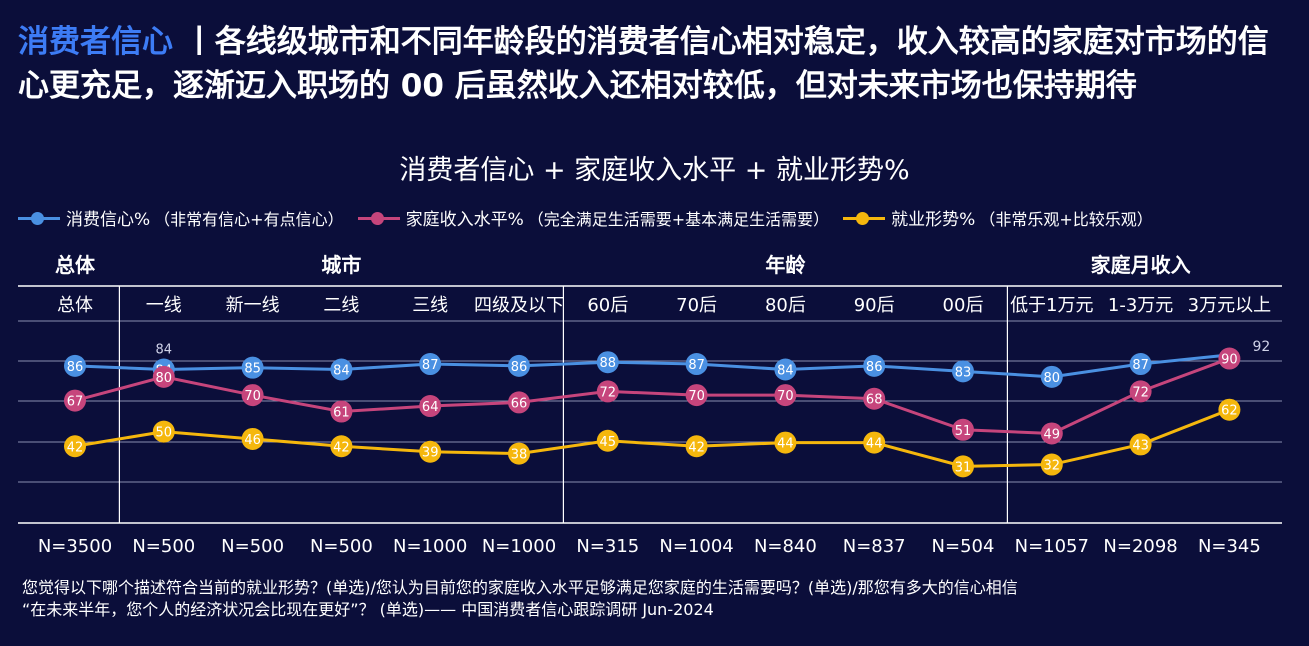  I want to click on sample-size-10: N=504, so click(963, 546).